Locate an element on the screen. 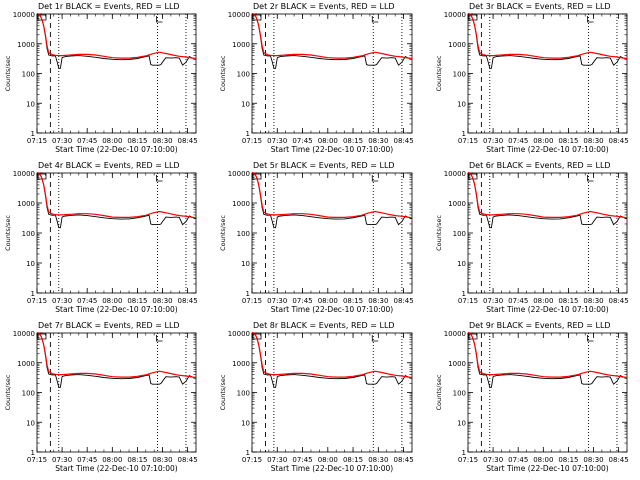  chart-title: Det 7r BLACK = Events, RED = LLD is located at coordinates (109, 325).